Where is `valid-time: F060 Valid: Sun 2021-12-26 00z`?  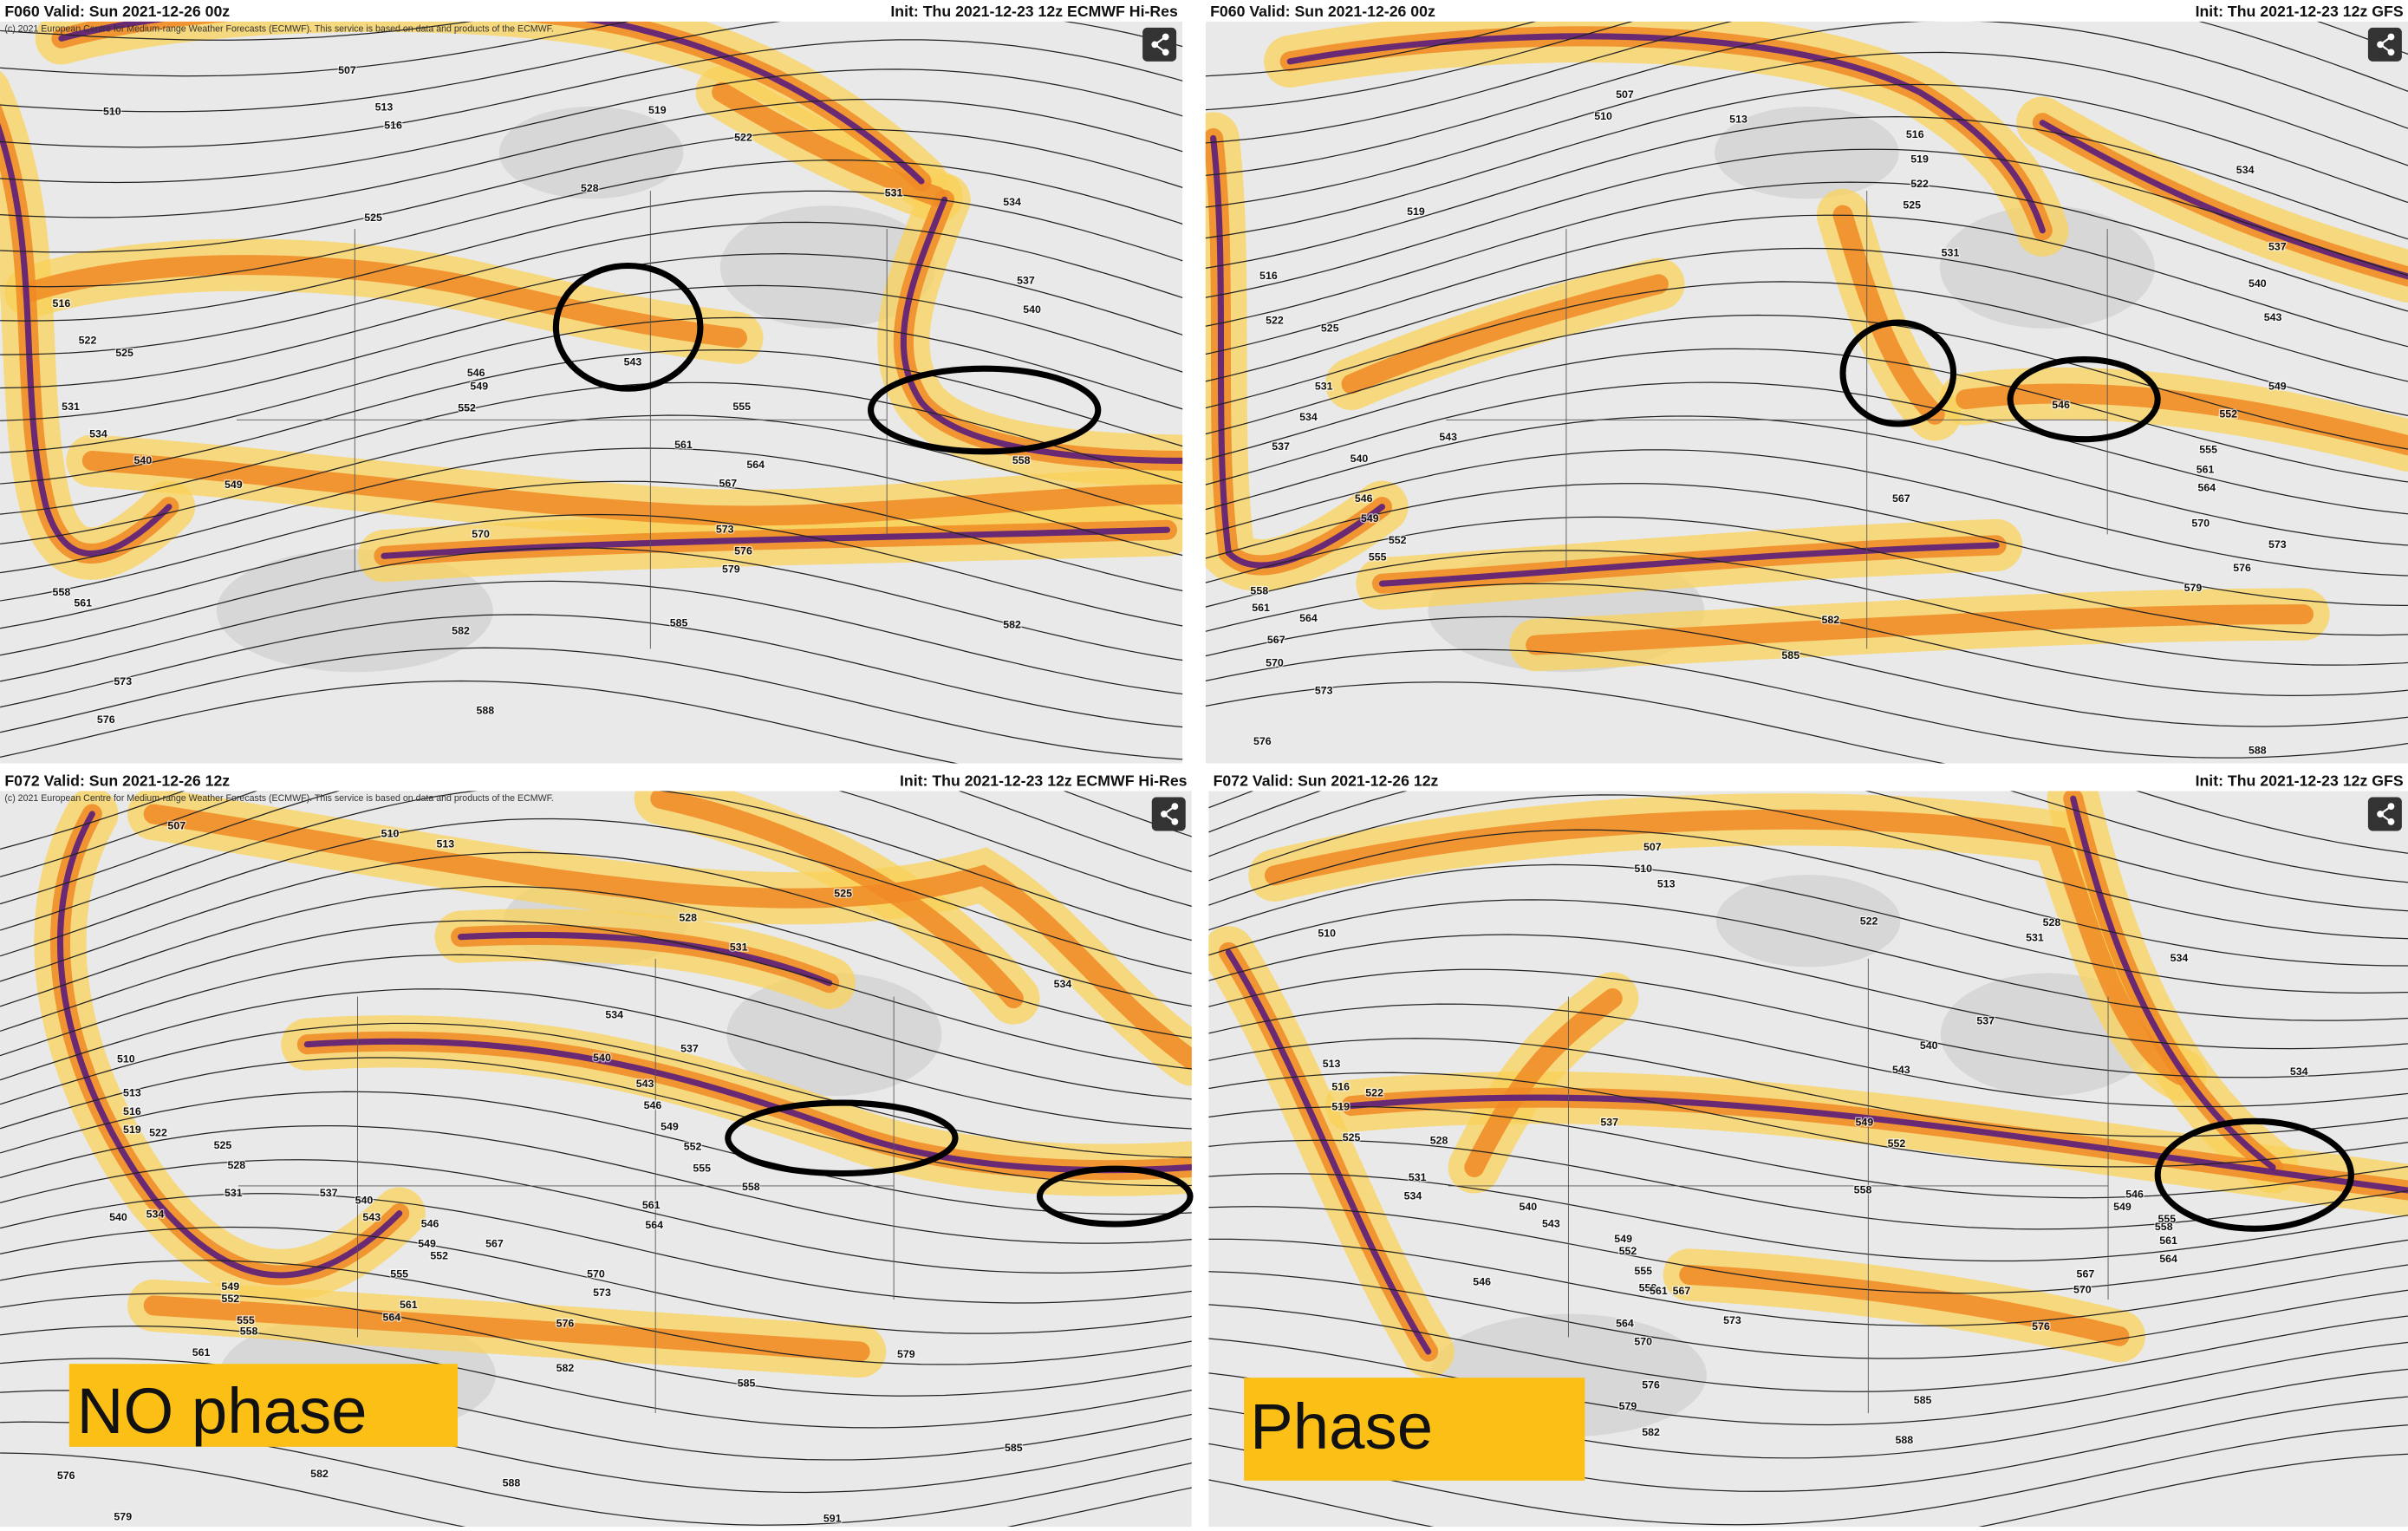
valid-time: F060 Valid: Sun 2021-12-26 00z is located at coordinates (1322, 11).